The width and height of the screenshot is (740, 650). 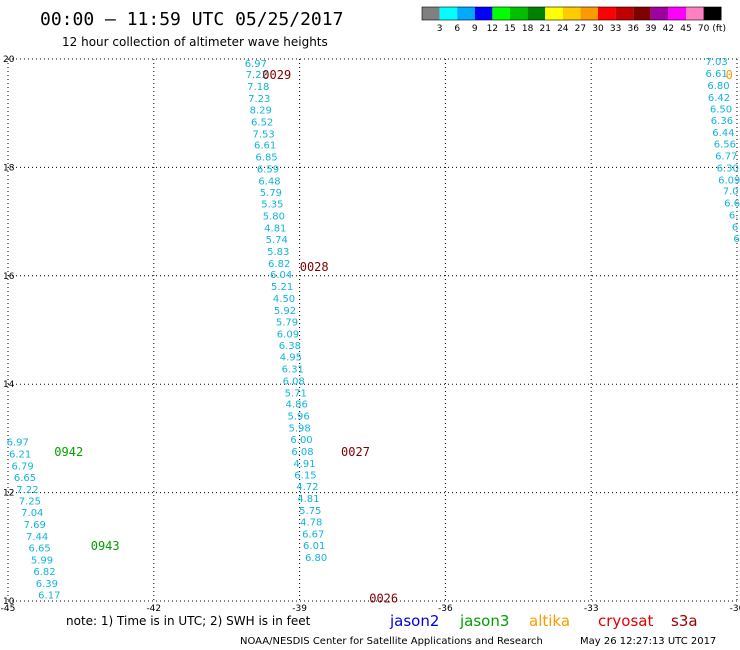 I want to click on wave-height-label: 5.74, so click(x=277, y=240).